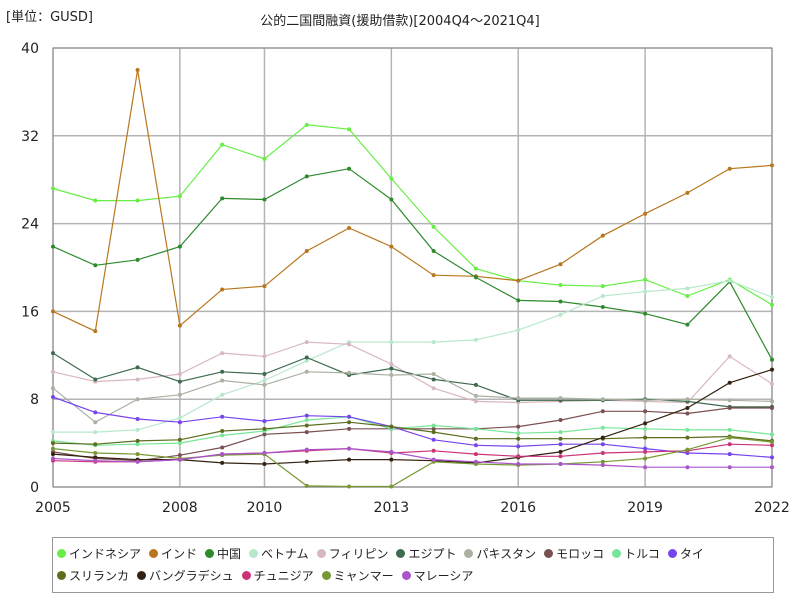  I want to click on legend-label: エジプト, so click(432, 553).